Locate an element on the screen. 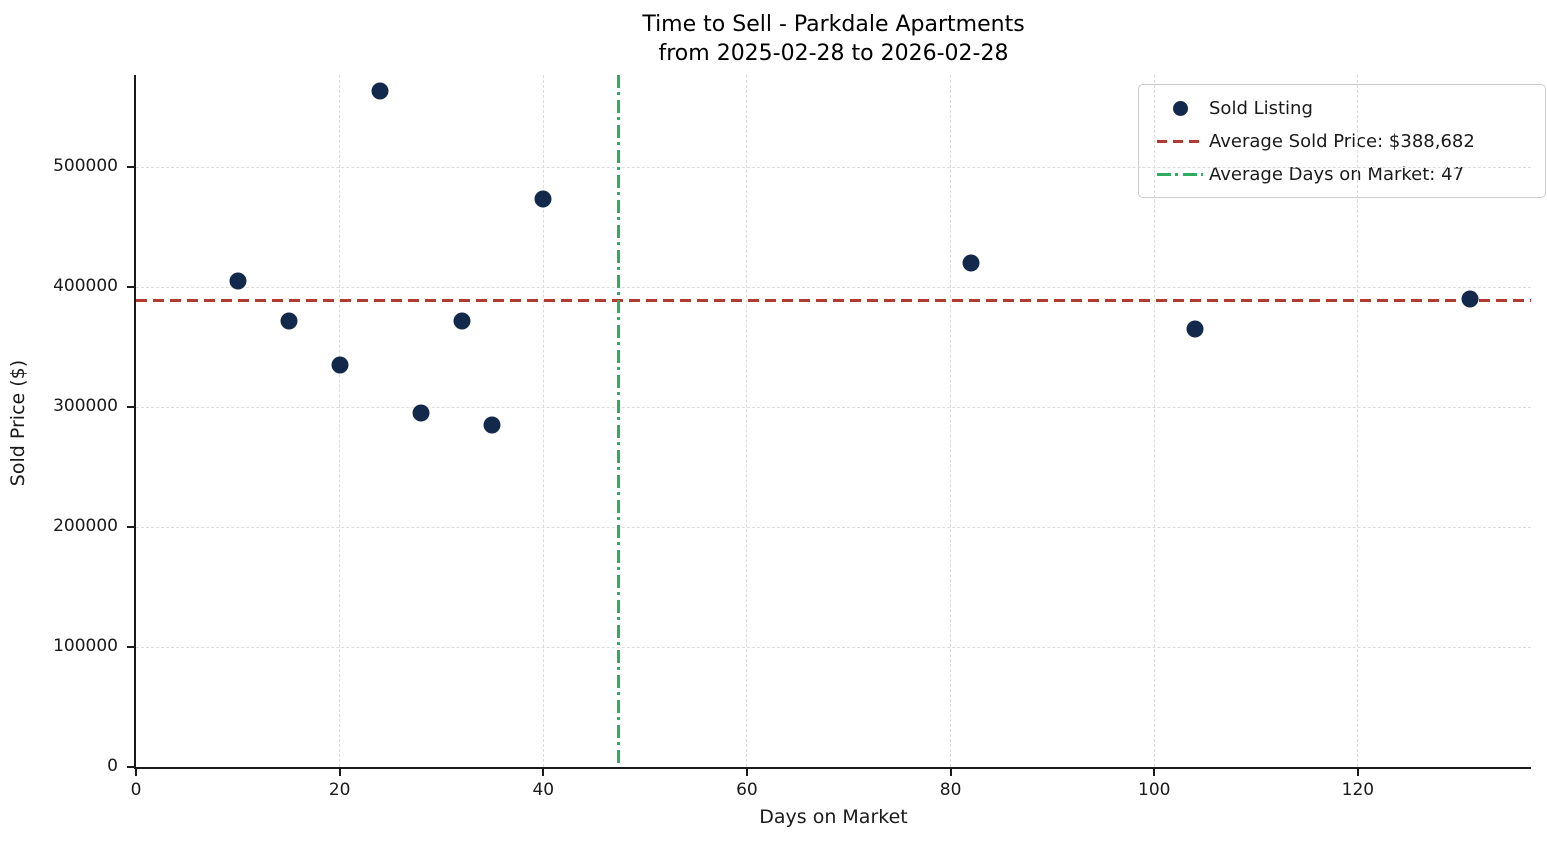 This screenshot has height=845, width=1547. y-tick-label: 500000 is located at coordinates (85, 166).